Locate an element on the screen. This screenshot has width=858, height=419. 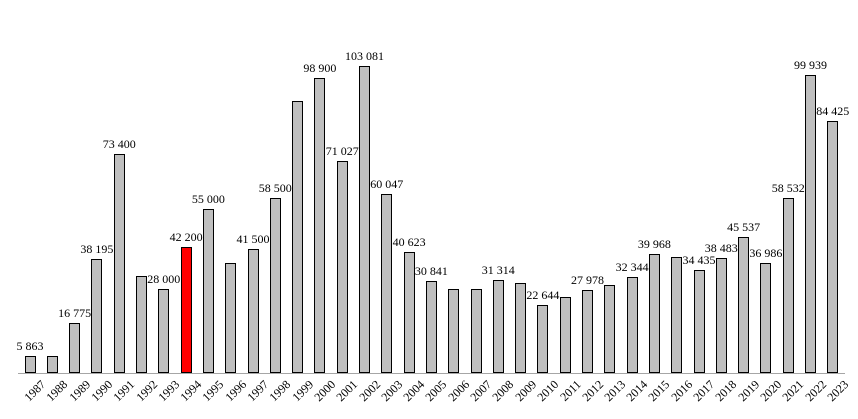
x-tick-2019: 2019 is located at coordinates (748, 391).